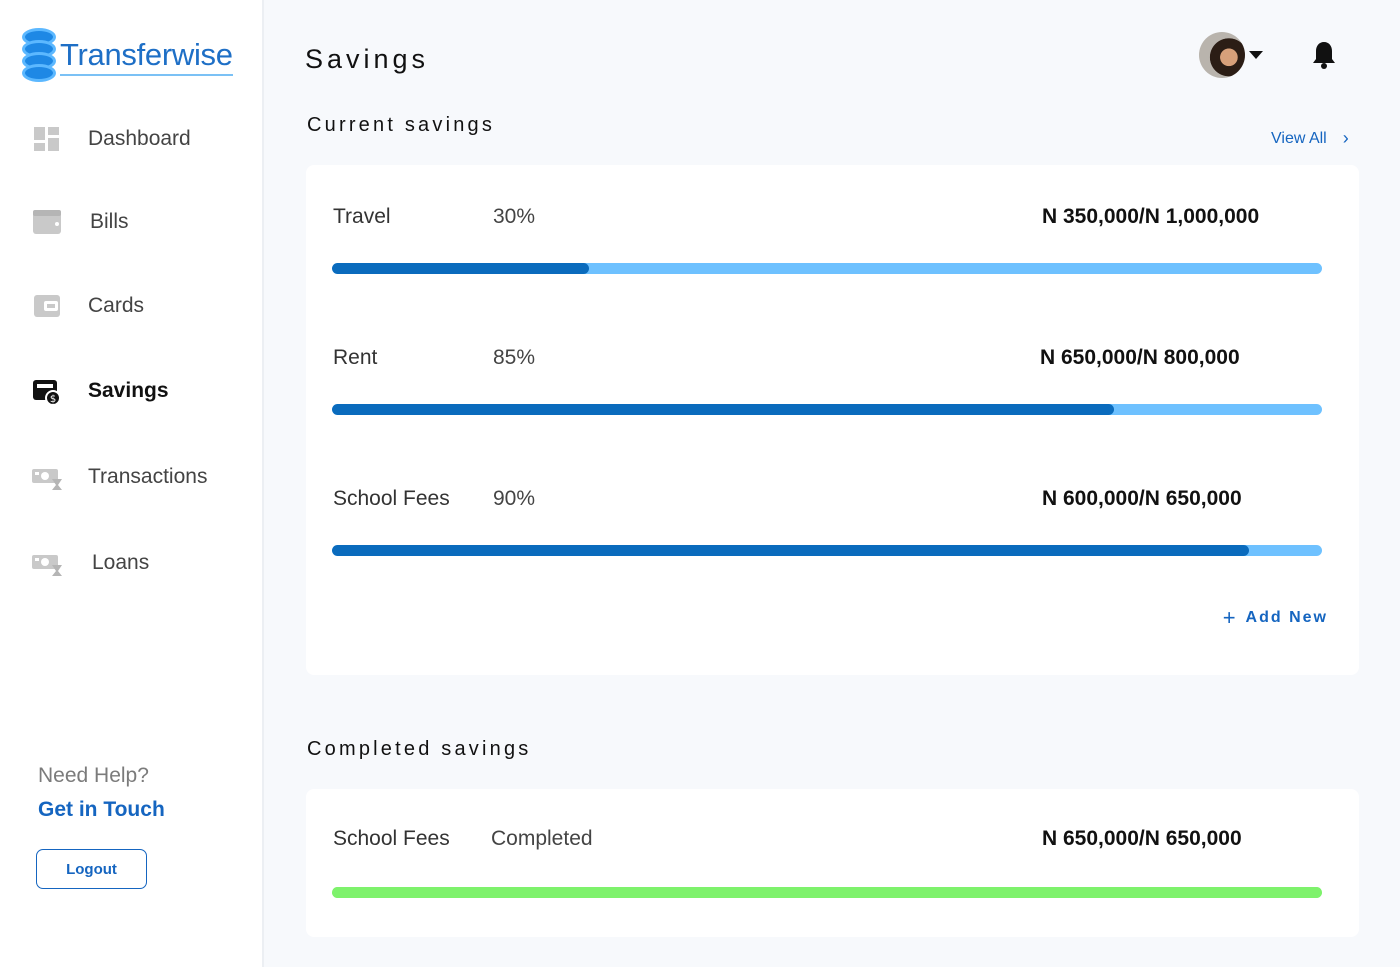 The image size is (1400, 967). What do you see at coordinates (1151, 216) in the screenshot?
I see `savings-amount: N 350,000/N 1,000,000` at bounding box center [1151, 216].